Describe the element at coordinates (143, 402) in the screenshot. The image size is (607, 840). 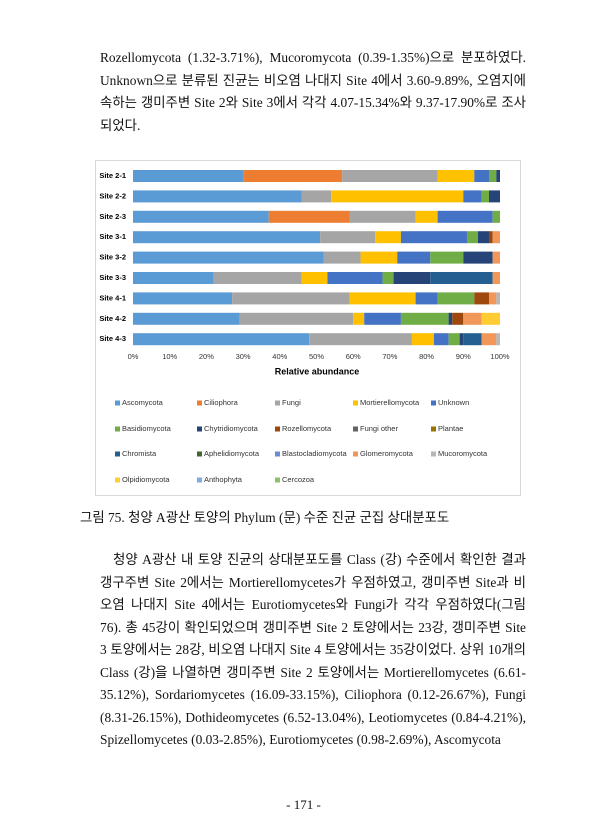
I see `legend-label: Ascomycota` at that location.